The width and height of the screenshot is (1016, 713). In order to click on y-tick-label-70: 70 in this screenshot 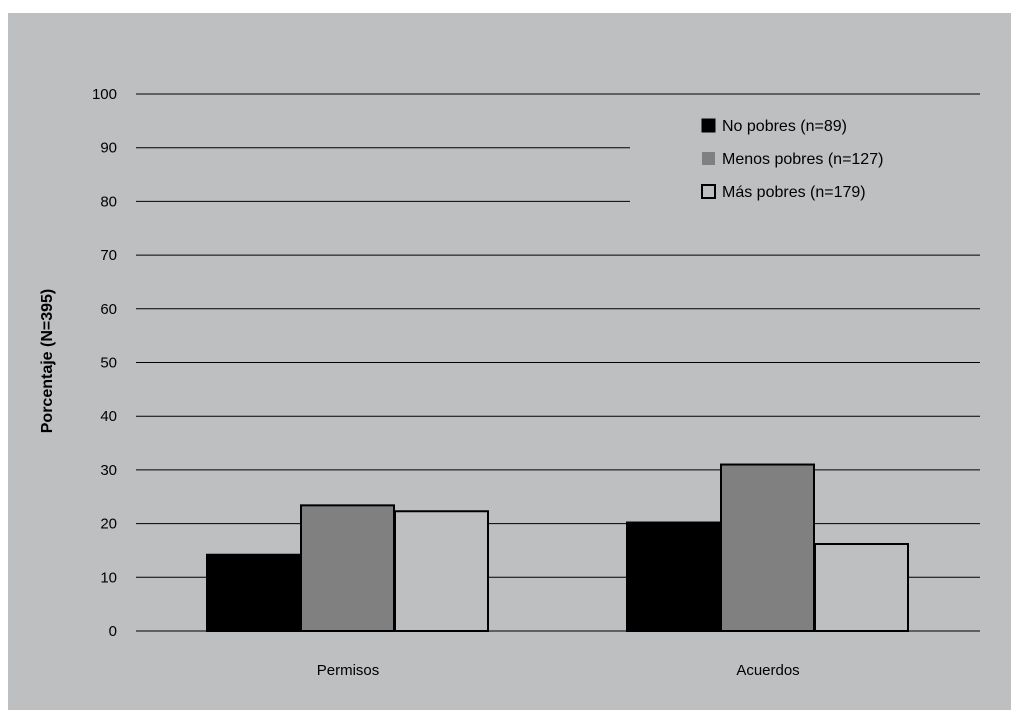, I will do `click(108, 255)`.